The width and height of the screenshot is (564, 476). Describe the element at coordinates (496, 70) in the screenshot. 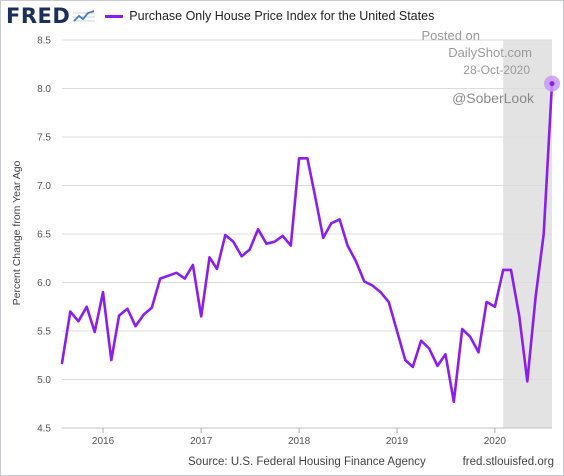

I see `watermark-date: 28-Oct-2020` at that location.